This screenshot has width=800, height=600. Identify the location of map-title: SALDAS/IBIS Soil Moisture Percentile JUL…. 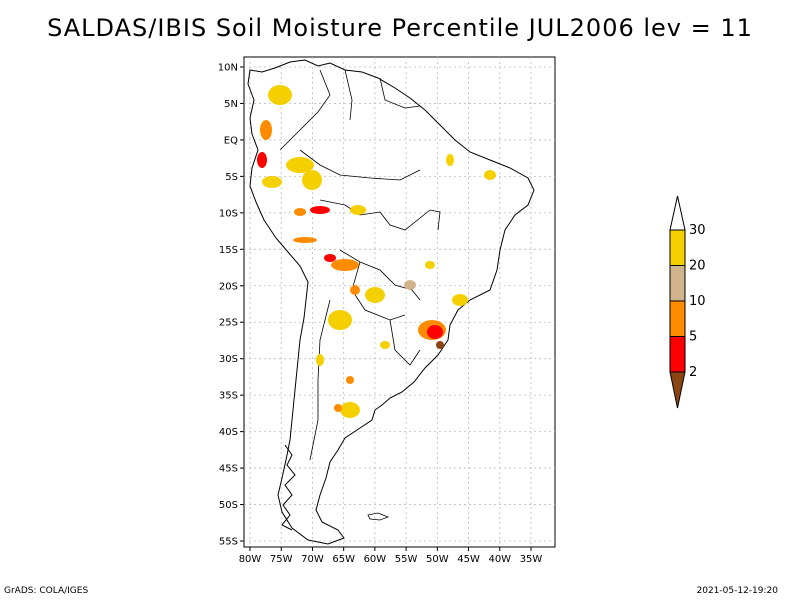
(400, 28).